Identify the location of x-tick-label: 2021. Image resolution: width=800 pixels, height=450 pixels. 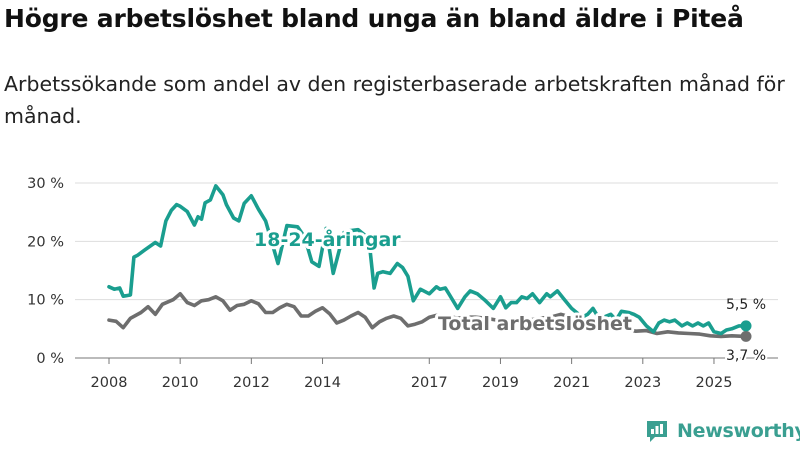
(571, 383).